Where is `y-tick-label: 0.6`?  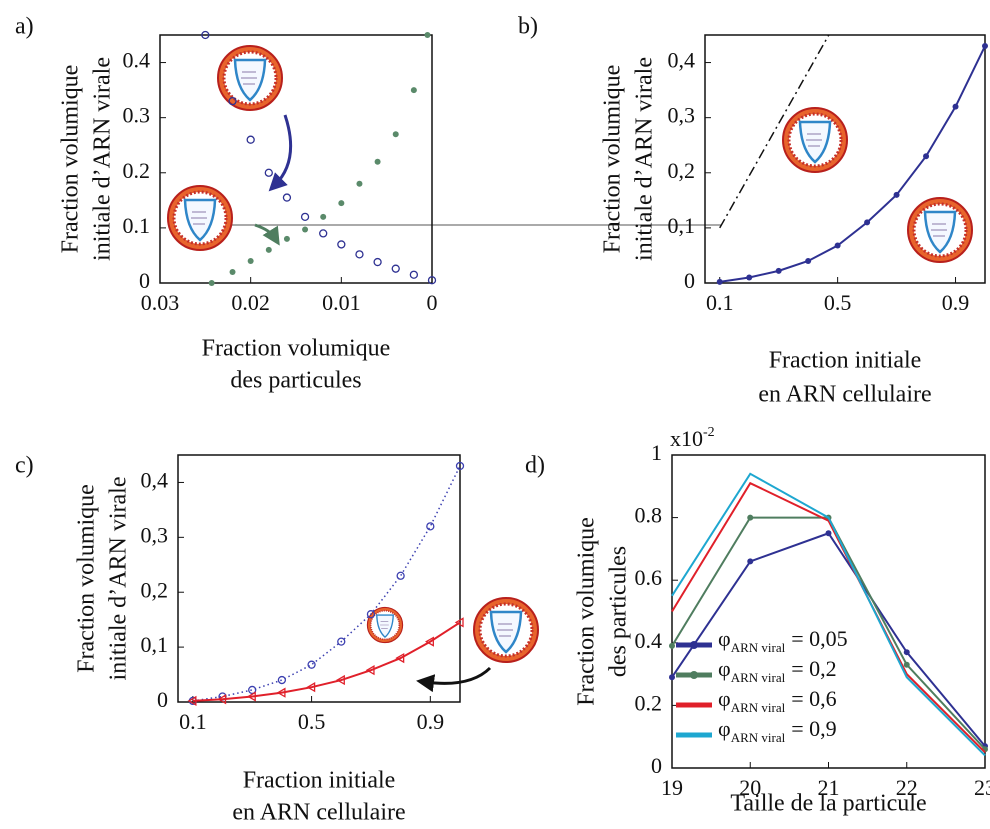 y-tick-label: 0.6 is located at coordinates (649, 577).